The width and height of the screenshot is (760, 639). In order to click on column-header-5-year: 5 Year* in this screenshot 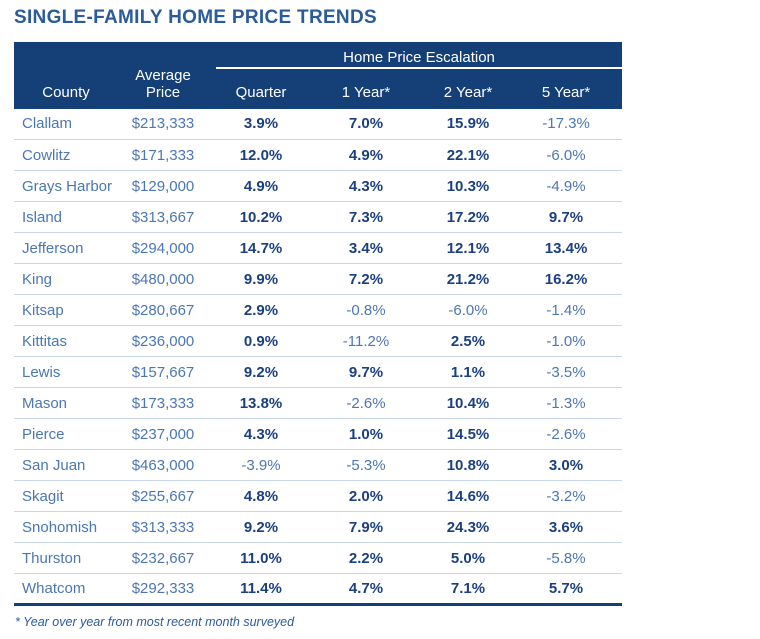, I will do `click(566, 88)`.